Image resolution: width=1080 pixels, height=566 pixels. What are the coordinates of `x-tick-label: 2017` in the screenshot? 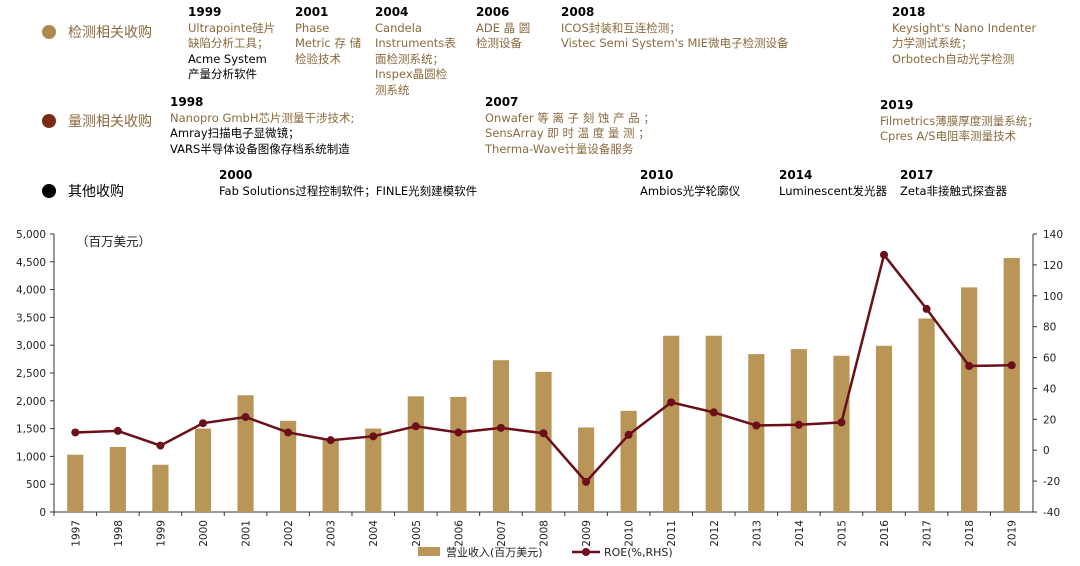 It's located at (928, 533).